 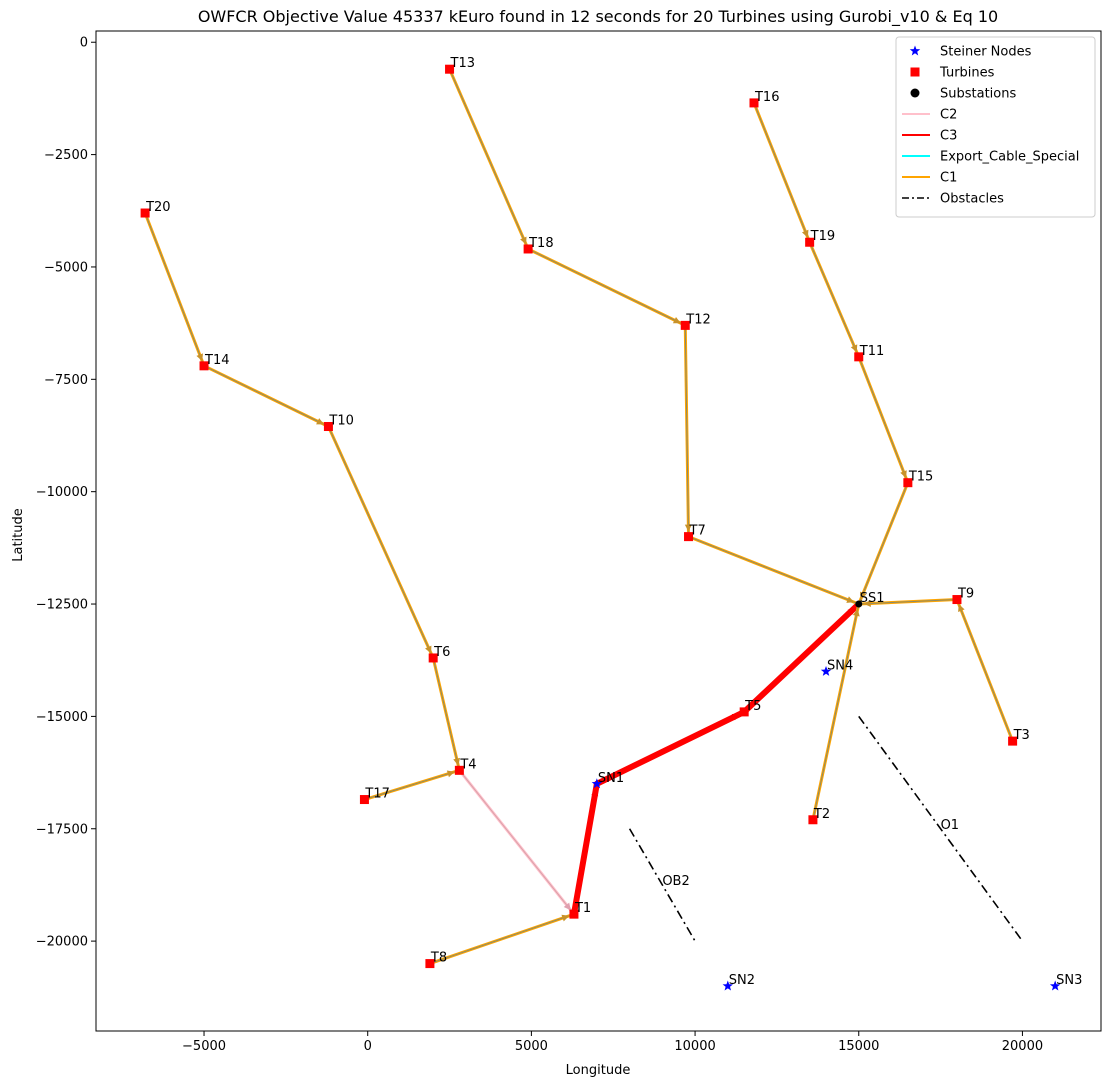 I want to click on obstacles-layer: O1 OB2, so click(x=826, y=828).